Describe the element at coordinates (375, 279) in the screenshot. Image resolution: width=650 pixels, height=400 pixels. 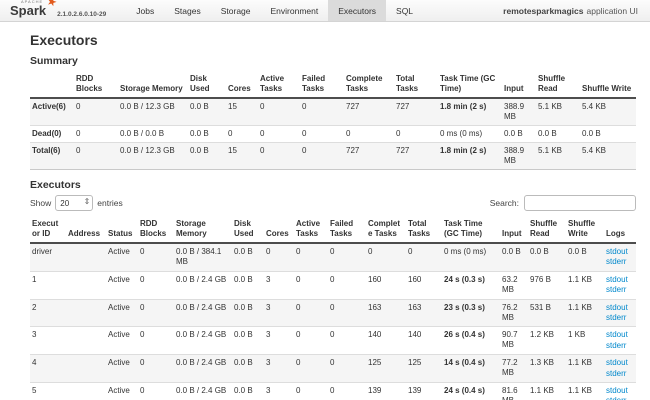
I see `exec-complete-tasks: 160` at that location.